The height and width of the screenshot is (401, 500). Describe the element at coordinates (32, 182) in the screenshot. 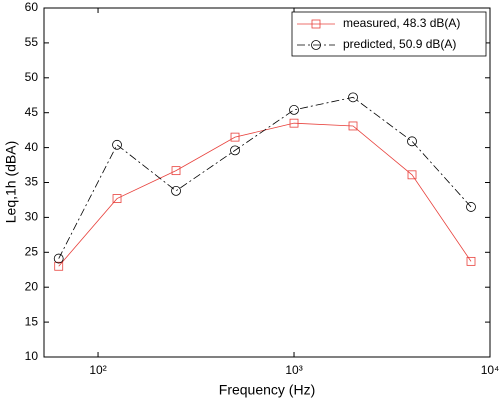

I see `y-tick-label: 35` at that location.